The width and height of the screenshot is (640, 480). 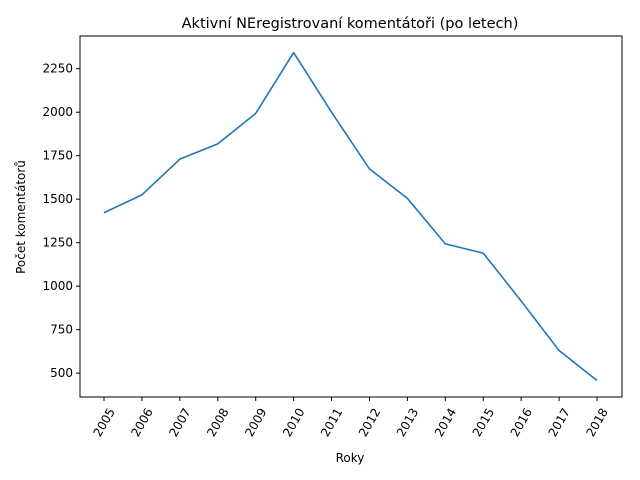 I want to click on y-tick-label: 1500, so click(x=57, y=199).